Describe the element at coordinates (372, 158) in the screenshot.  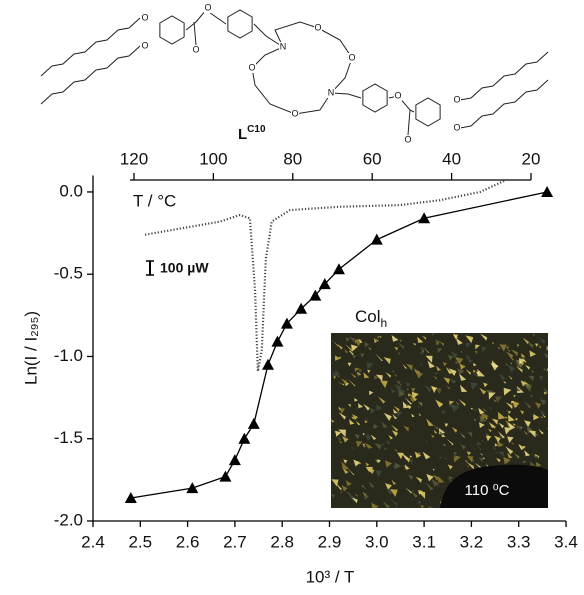
I see `x2-tick-label: 60` at that location.